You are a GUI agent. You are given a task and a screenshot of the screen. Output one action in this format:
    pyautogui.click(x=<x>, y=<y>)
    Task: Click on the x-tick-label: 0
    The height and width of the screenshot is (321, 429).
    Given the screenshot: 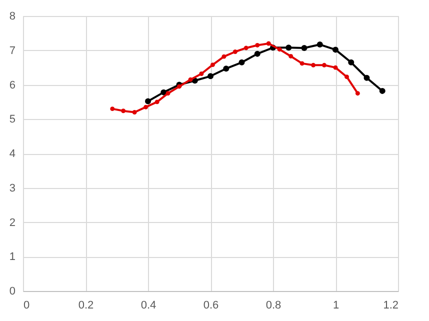 What is the action you would take?
    pyautogui.click(x=27, y=306)
    